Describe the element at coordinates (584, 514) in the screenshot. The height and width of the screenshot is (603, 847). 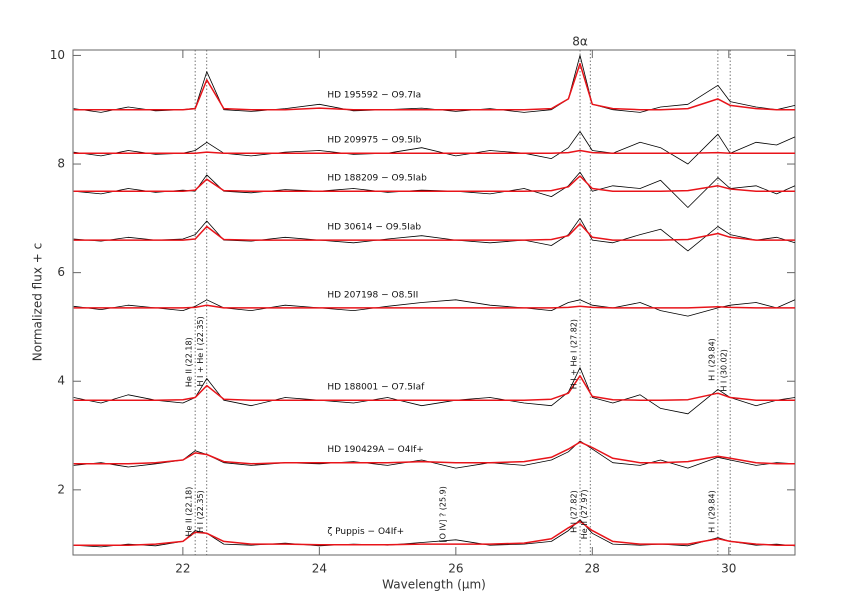
I see `line-annotation: He II (27.97)` at that location.